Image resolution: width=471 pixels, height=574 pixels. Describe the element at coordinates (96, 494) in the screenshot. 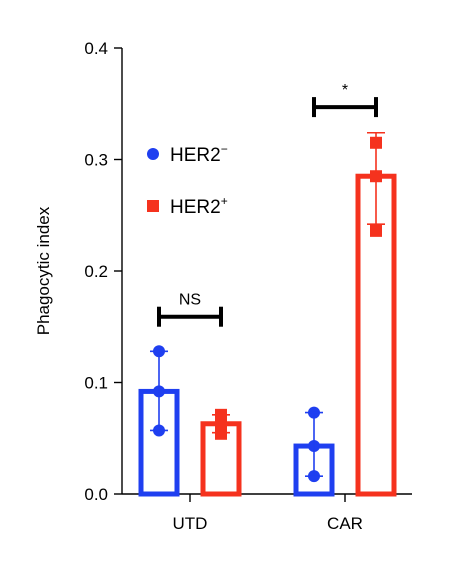

I see `y-tick-label: 0.0` at that location.